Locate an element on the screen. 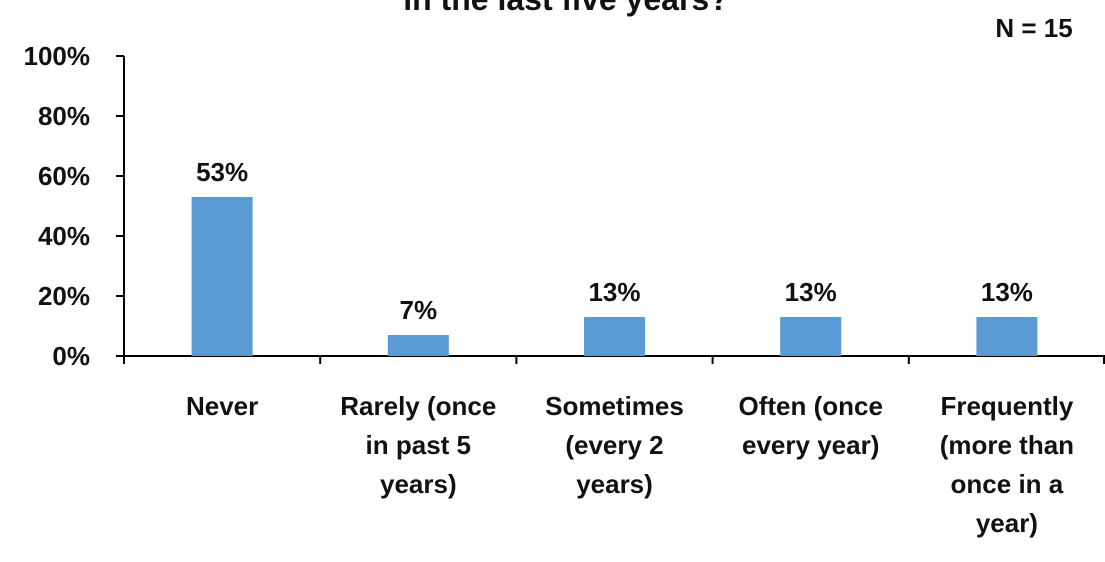 The height and width of the screenshot is (562, 1105). bar-value-label: 53% is located at coordinates (222, 172).